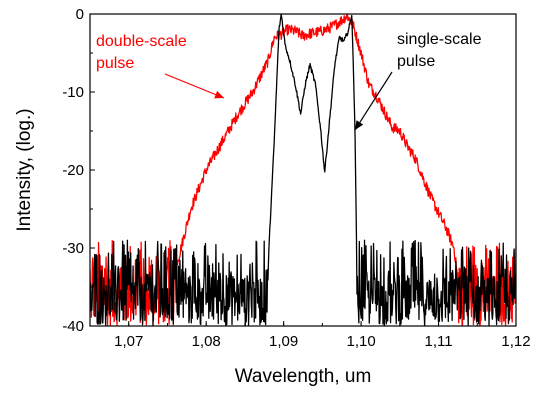  I want to click on annotation-arrow-red, so click(194, 86).